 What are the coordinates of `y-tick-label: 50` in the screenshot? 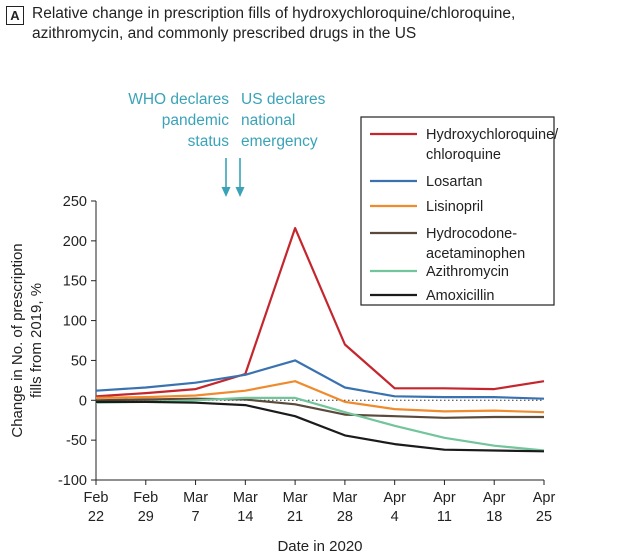 It's located at (79, 361).